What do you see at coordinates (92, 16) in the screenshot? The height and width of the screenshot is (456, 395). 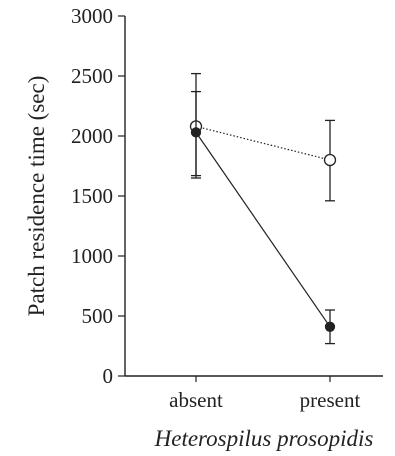 I see `y-tick-label: 3000` at bounding box center [92, 16].